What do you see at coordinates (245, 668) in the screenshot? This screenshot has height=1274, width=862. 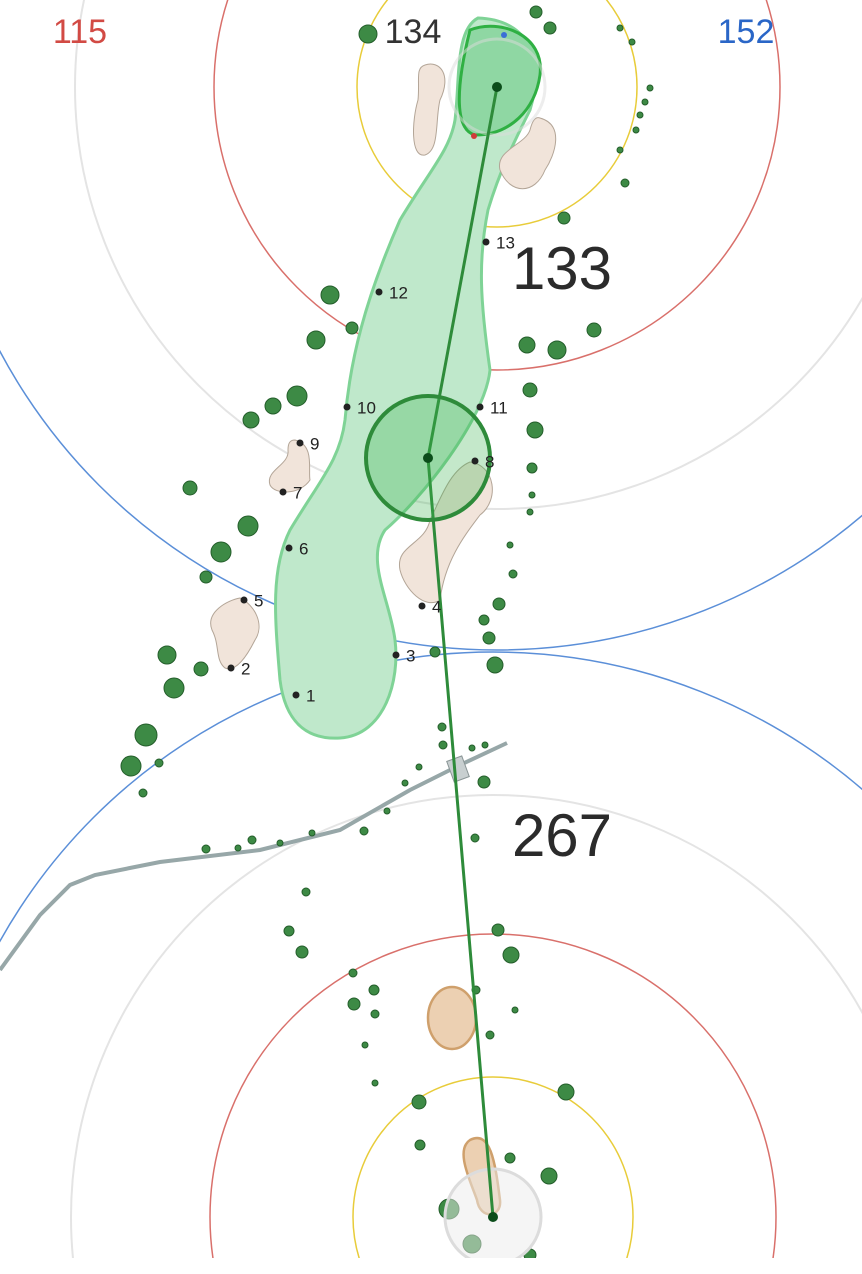 I see `marker-label: 2` at bounding box center [245, 668].